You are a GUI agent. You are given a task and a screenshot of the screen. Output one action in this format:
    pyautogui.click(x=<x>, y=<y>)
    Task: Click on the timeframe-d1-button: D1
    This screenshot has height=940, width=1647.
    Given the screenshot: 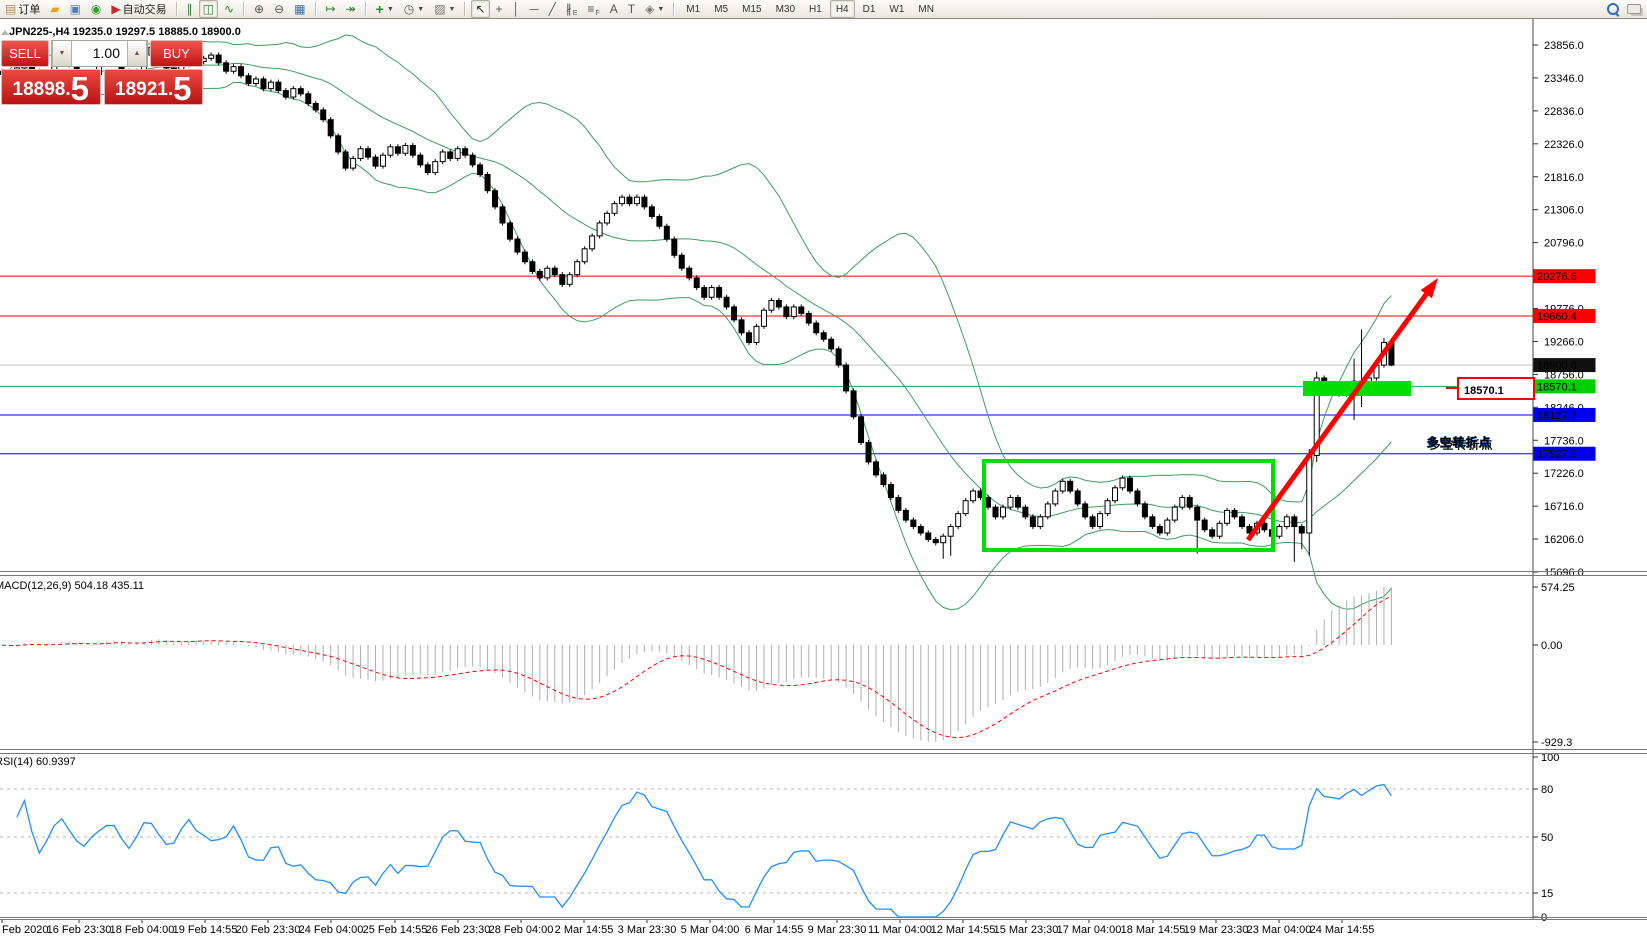 What is the action you would take?
    pyautogui.click(x=869, y=9)
    